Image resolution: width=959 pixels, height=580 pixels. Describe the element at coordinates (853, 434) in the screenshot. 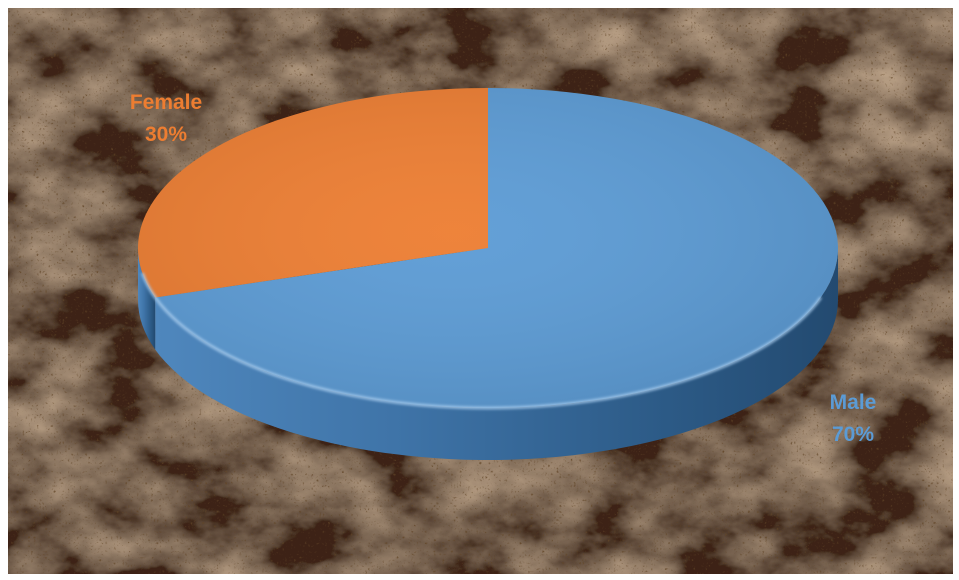

I see `label-male-percent: 70%` at that location.